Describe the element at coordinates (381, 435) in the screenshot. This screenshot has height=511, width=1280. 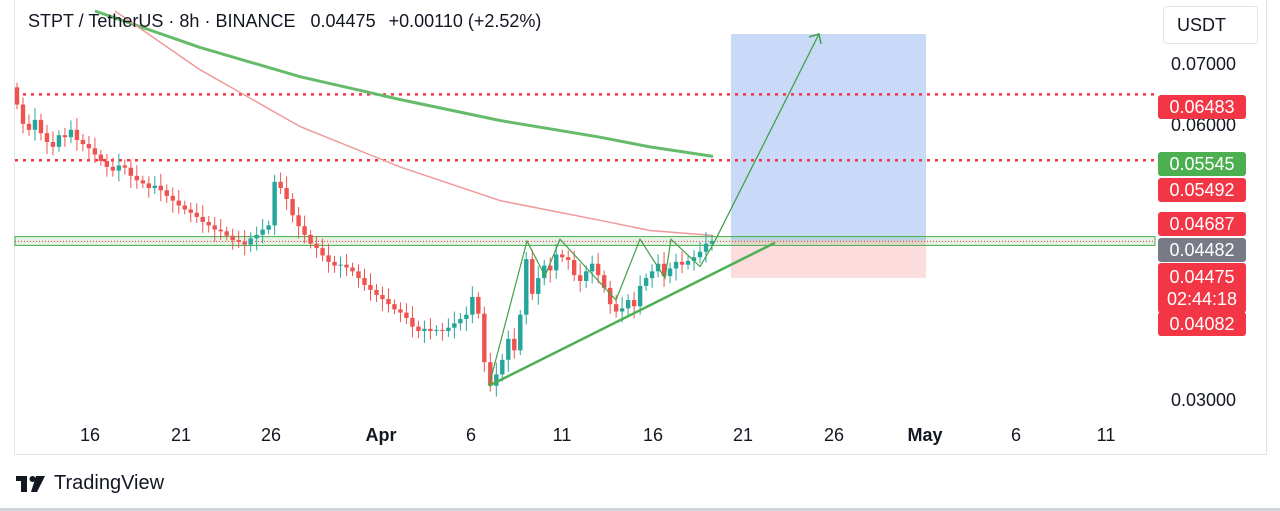
I see `x-tick-label: Apr` at that location.